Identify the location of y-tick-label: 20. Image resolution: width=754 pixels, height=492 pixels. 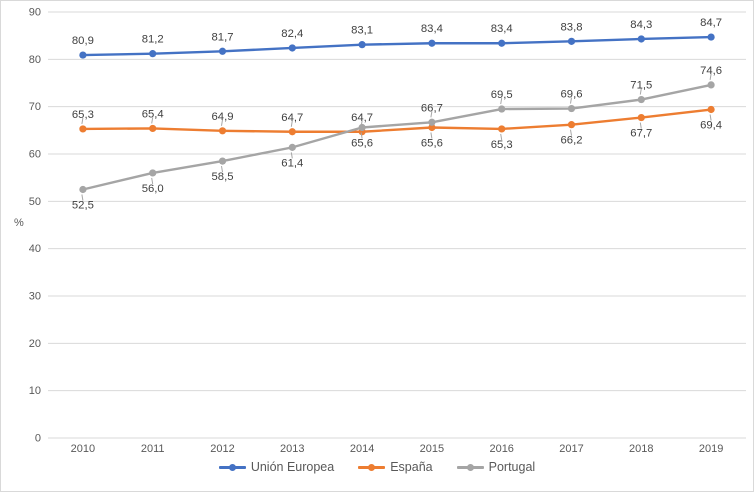
(35, 344).